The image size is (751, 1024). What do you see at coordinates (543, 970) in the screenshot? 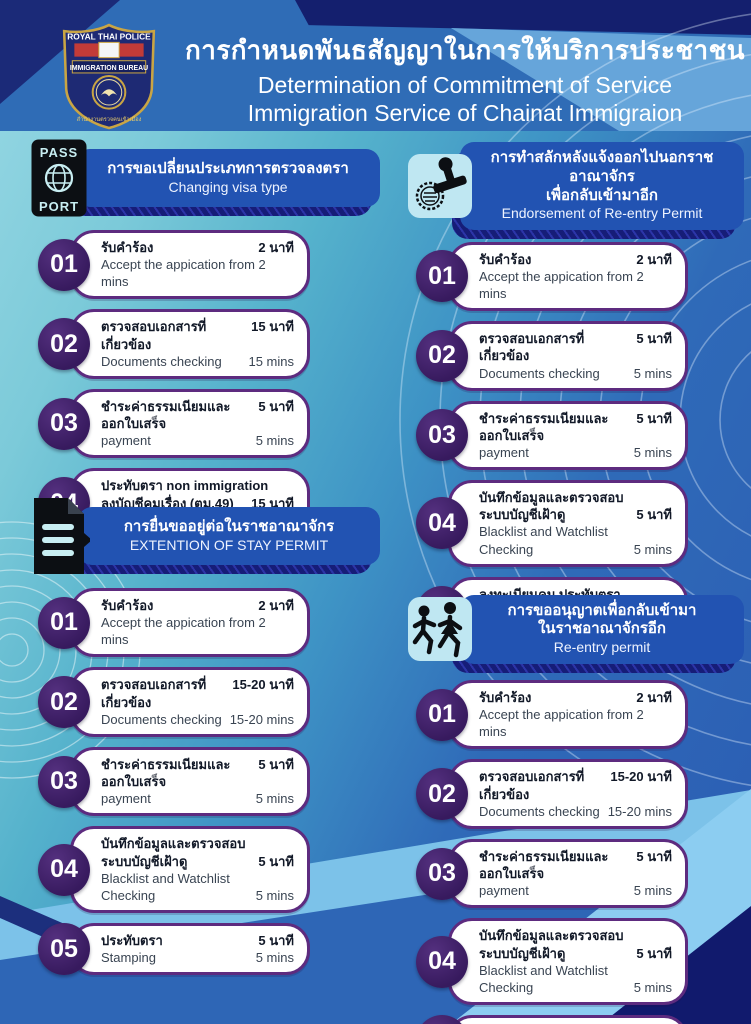
I see `step-english-text: Blacklist and Watchlist` at bounding box center [543, 970].